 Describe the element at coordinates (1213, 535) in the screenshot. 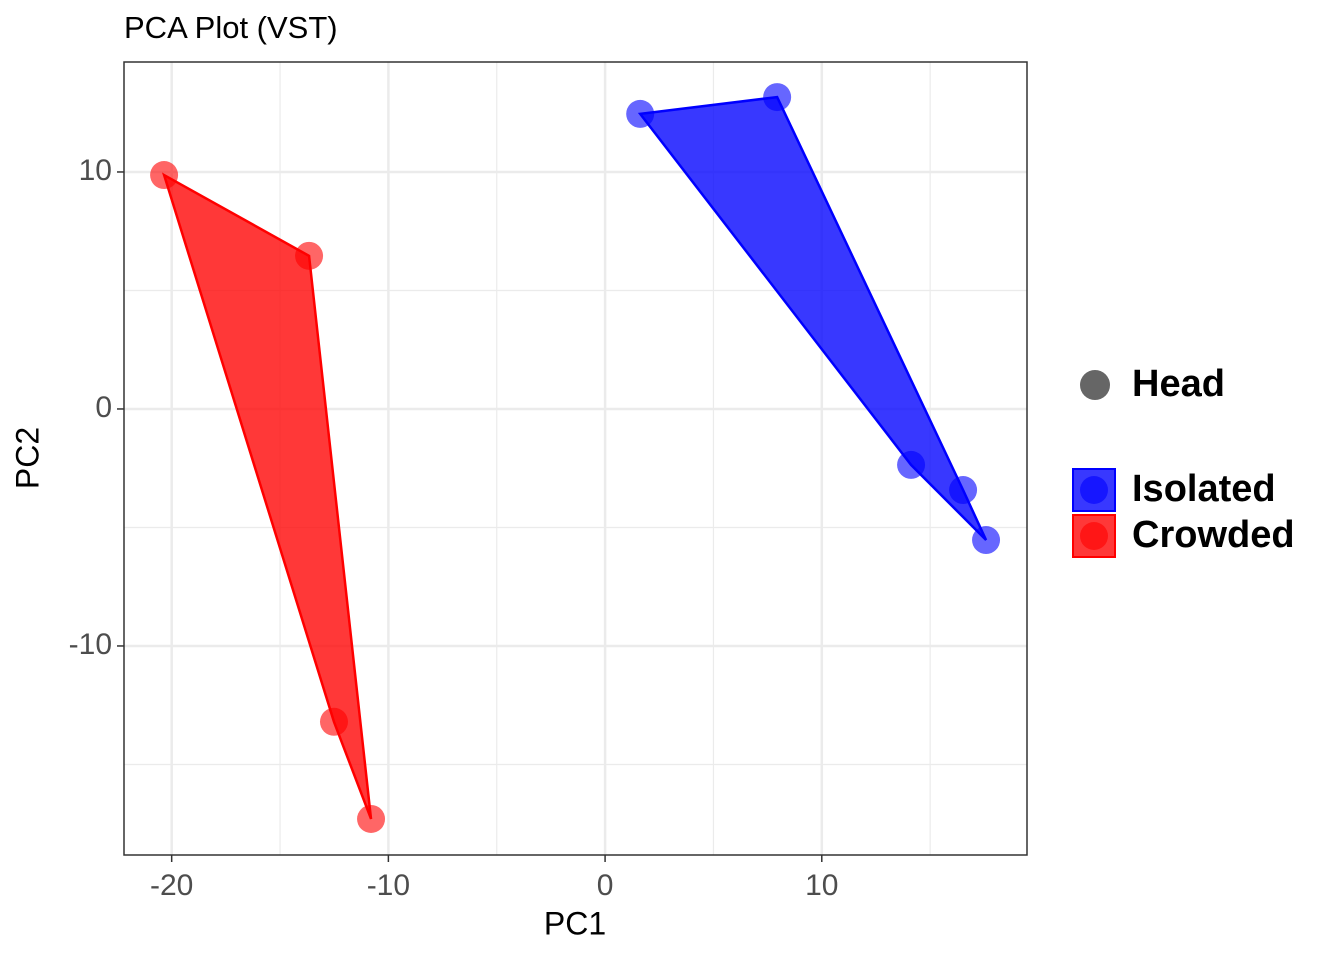

I see `legend-label: Crowded` at that location.